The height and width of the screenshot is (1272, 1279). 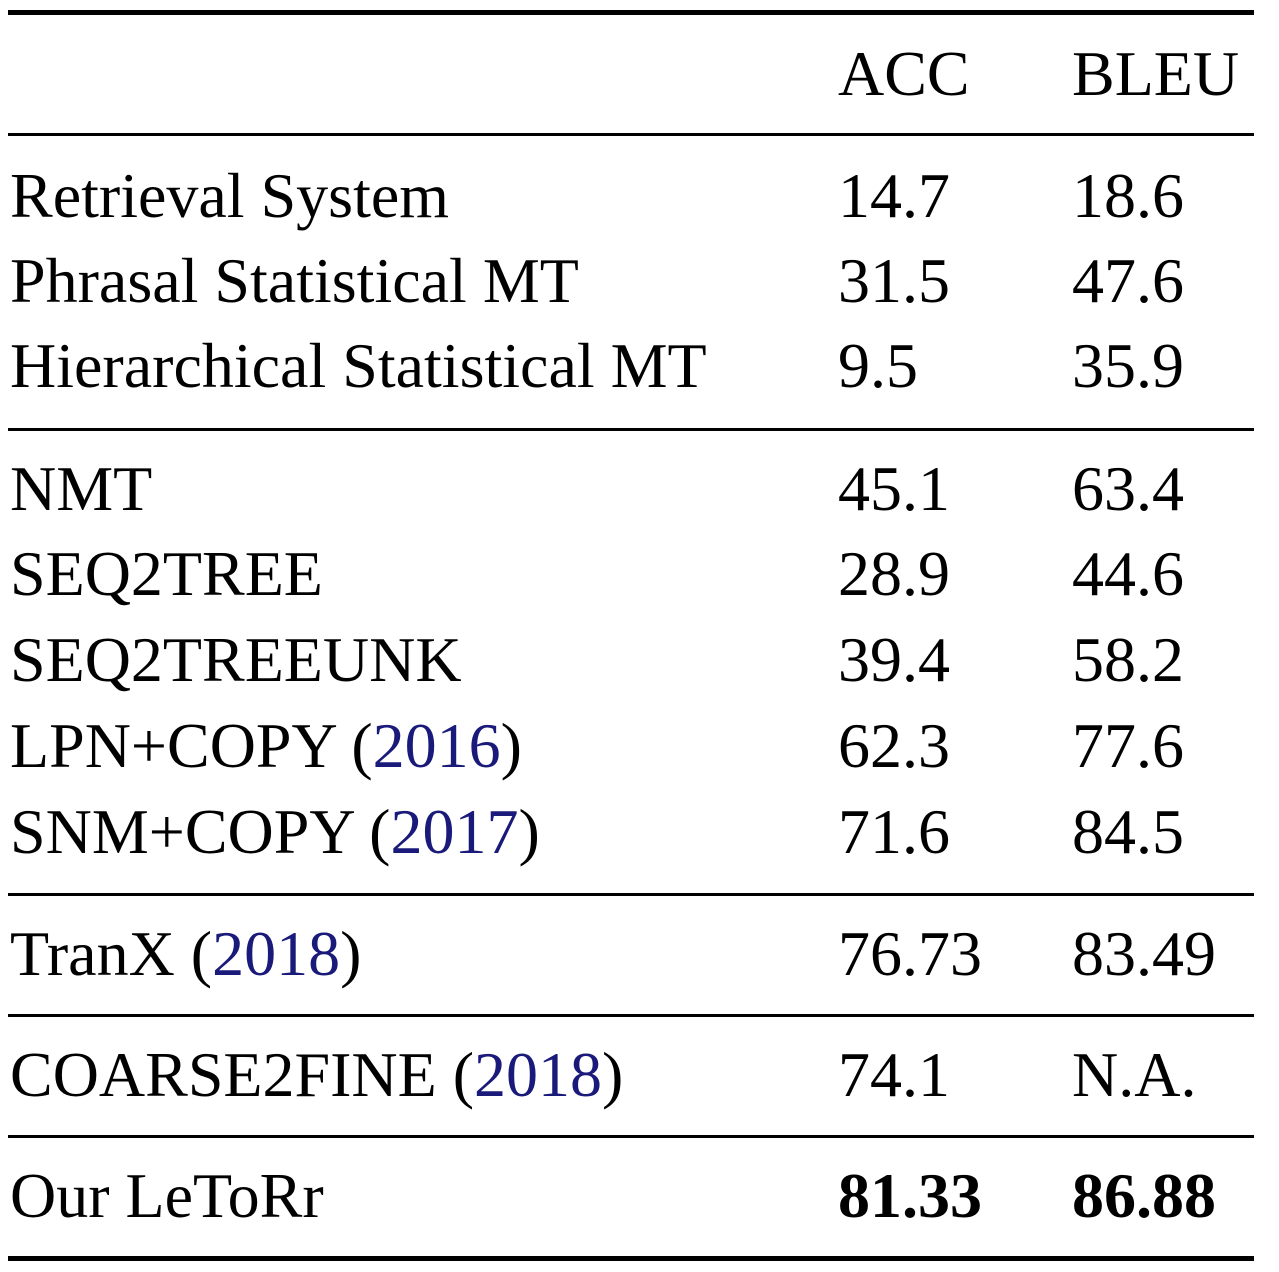 I want to click on bleu-value: 44.6, so click(x=1128, y=573).